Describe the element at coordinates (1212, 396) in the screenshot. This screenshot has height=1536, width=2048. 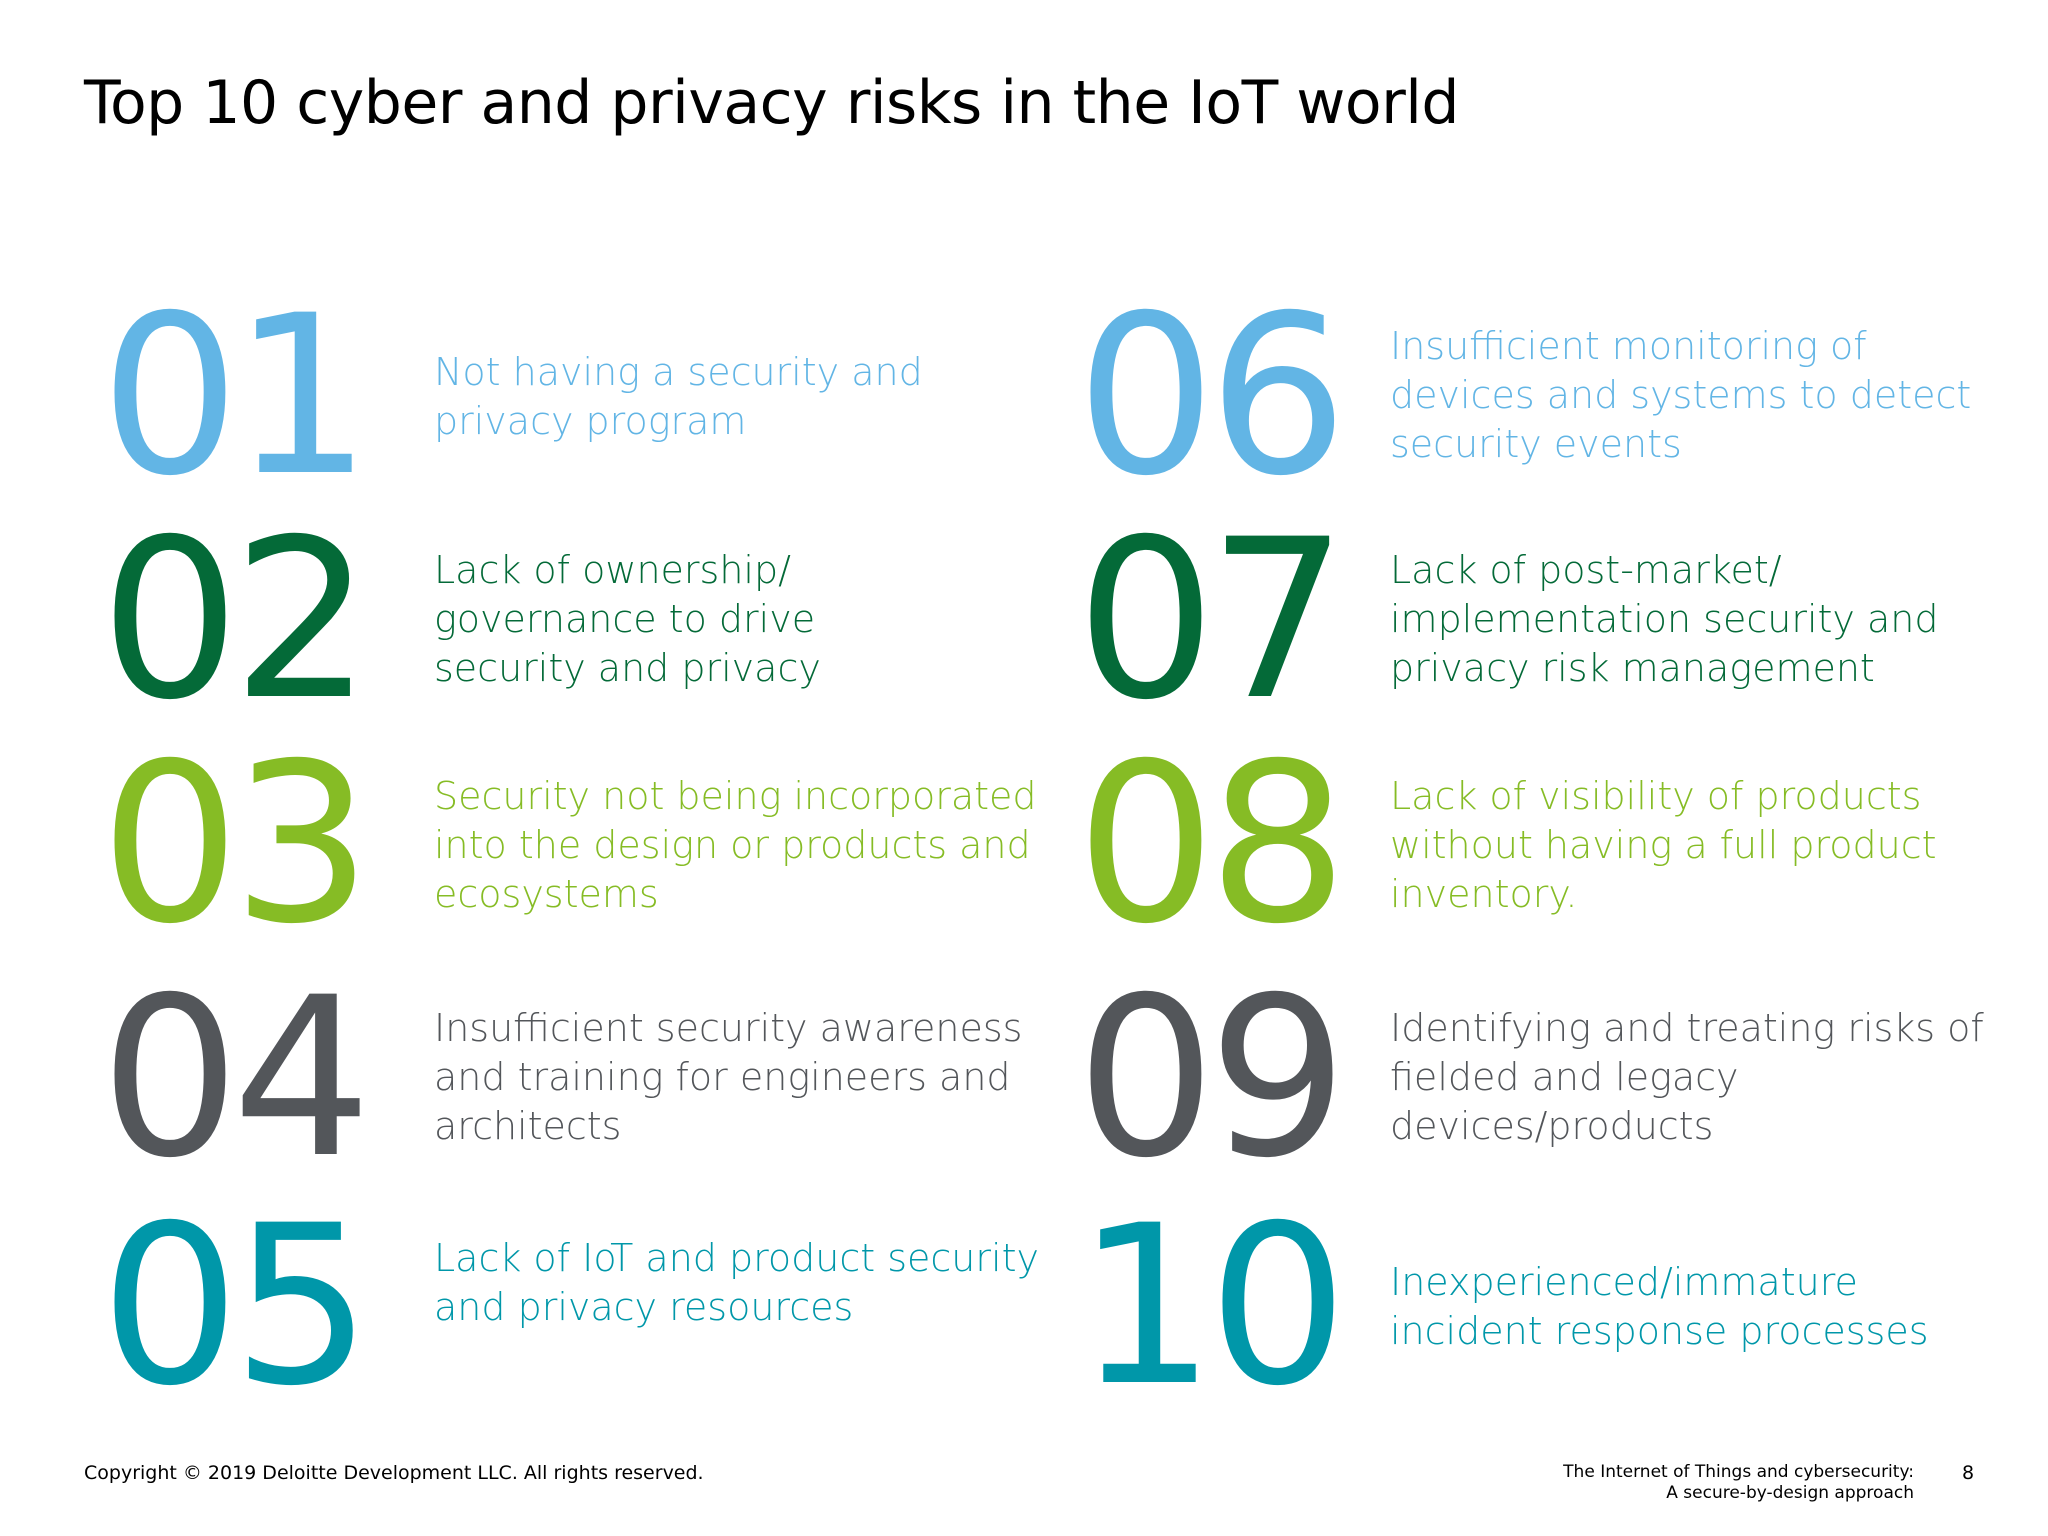
I see `risk-number: 06` at that location.